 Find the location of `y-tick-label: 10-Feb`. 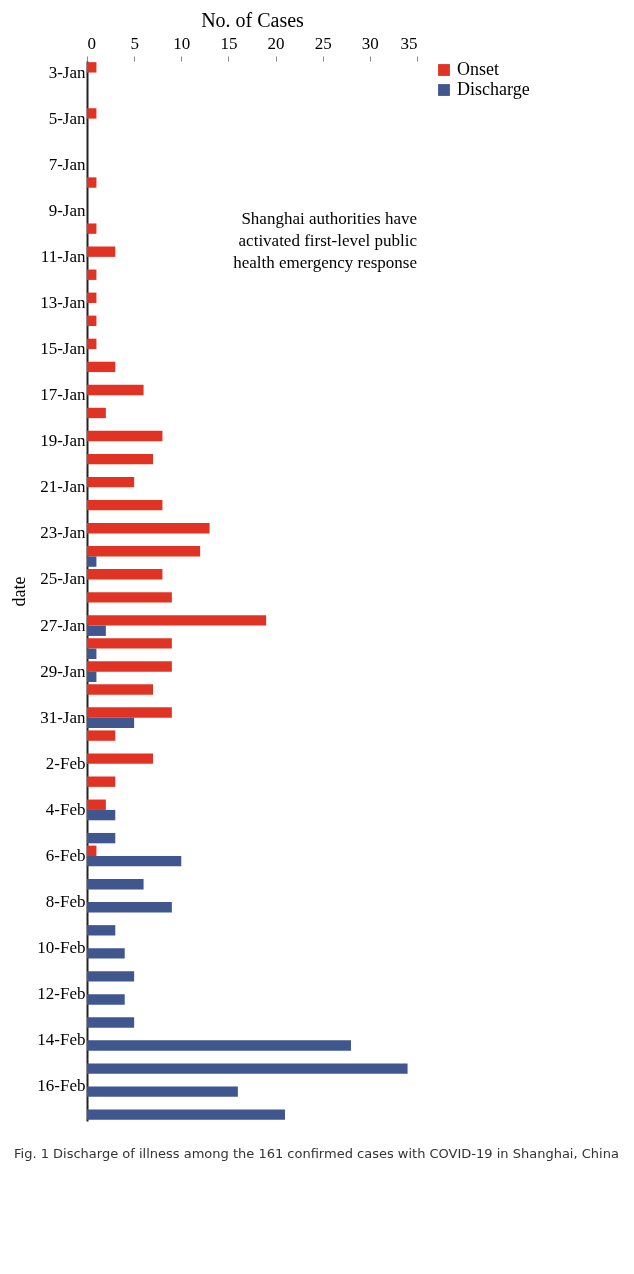

y-tick-label: 10-Feb is located at coordinates (61, 948).